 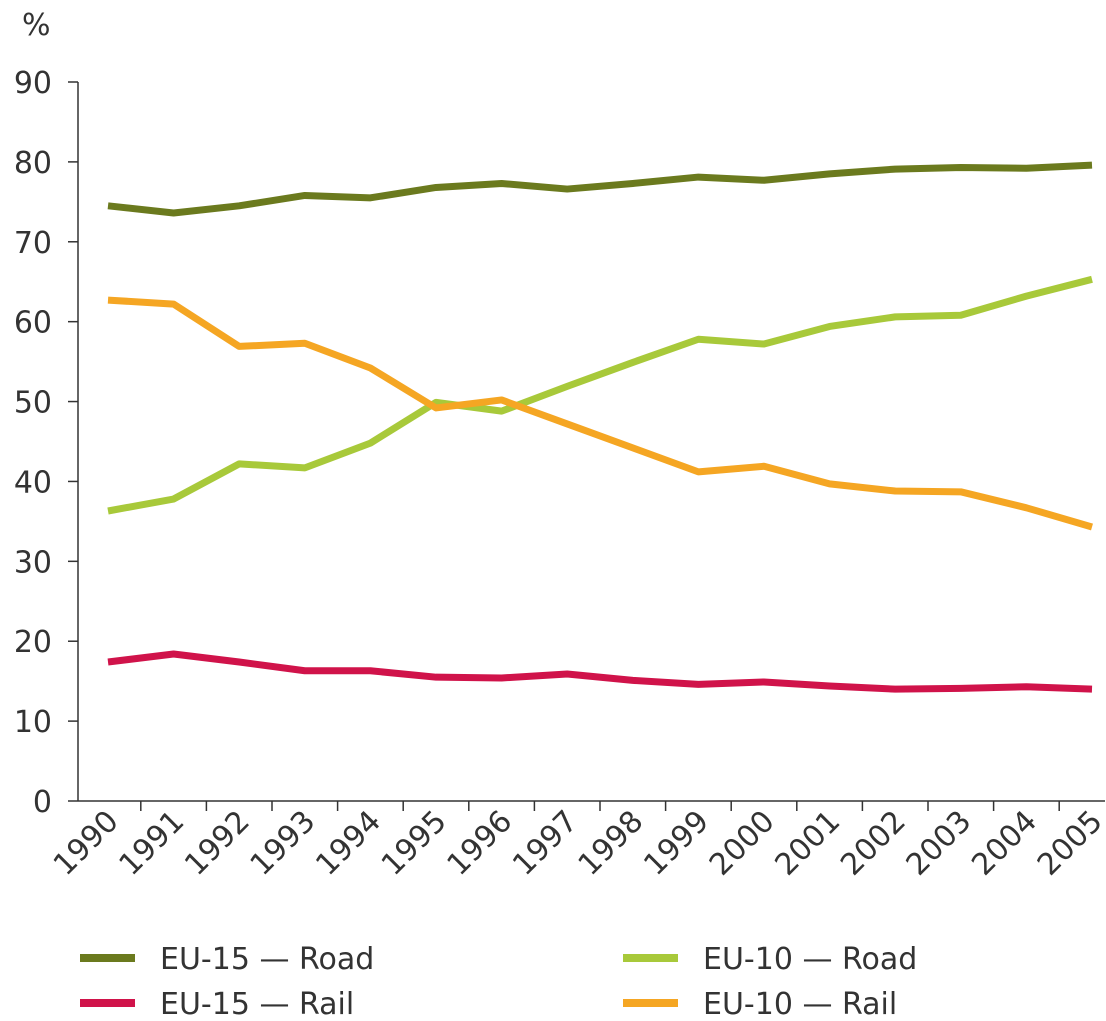 What do you see at coordinates (33, 243) in the screenshot?
I see `y-tick-label: 70` at bounding box center [33, 243].